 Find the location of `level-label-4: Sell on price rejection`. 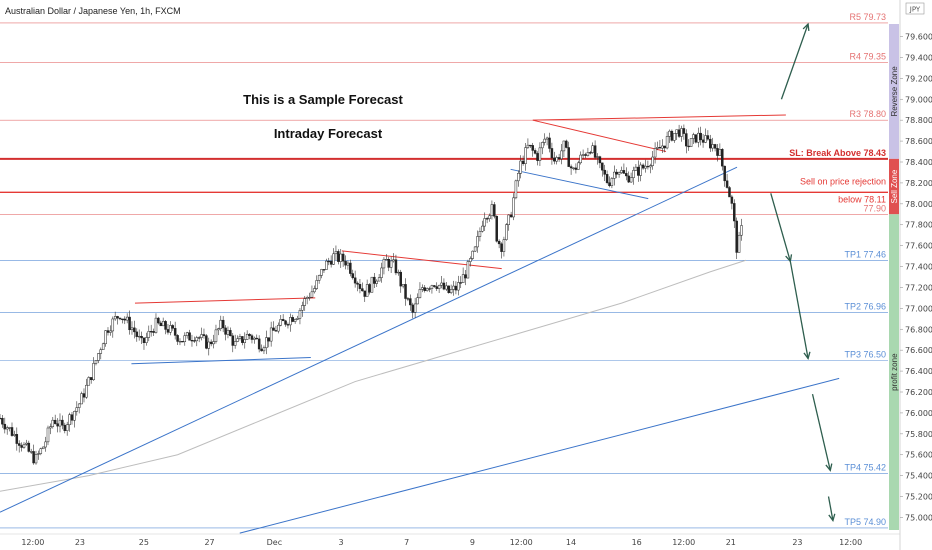

level-label-4: Sell on price rejection is located at coordinates (843, 181).